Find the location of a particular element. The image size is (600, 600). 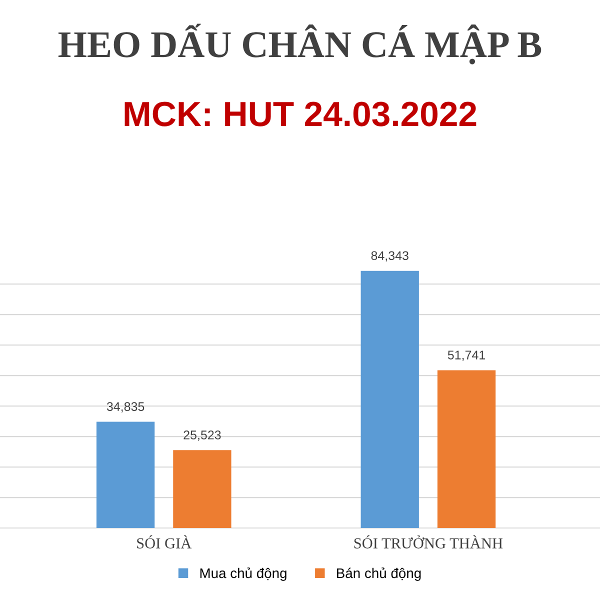

x-tick-label: SÓI GIÀ is located at coordinates (164, 541).